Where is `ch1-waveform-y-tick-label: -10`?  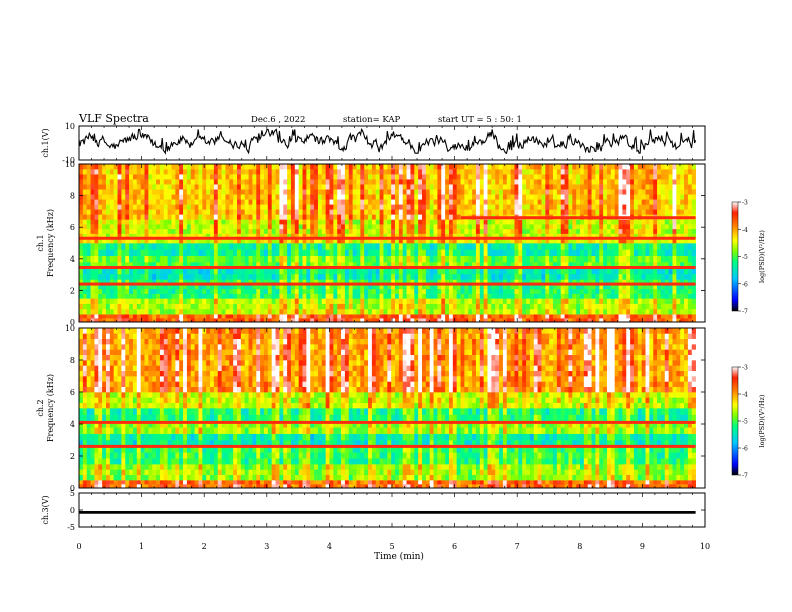
ch1-waveform-y-tick-label: -10 is located at coordinates (68, 160).